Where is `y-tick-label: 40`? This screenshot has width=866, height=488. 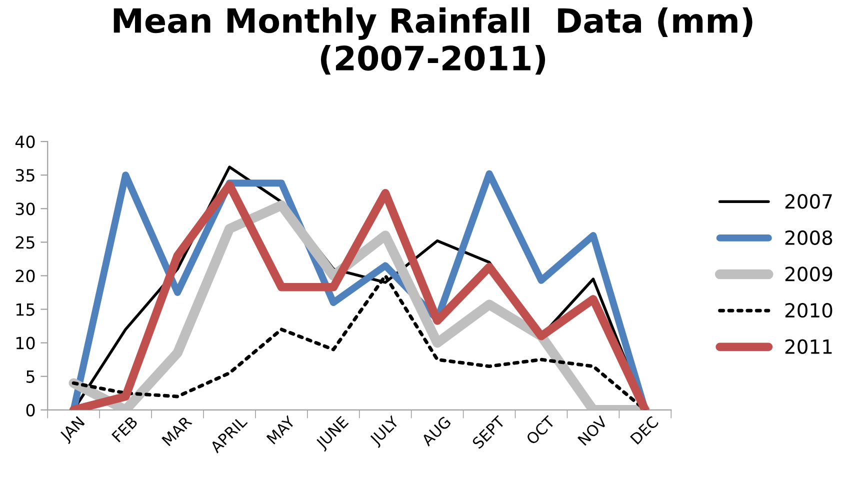
y-tick-label: 40 is located at coordinates (25, 141).